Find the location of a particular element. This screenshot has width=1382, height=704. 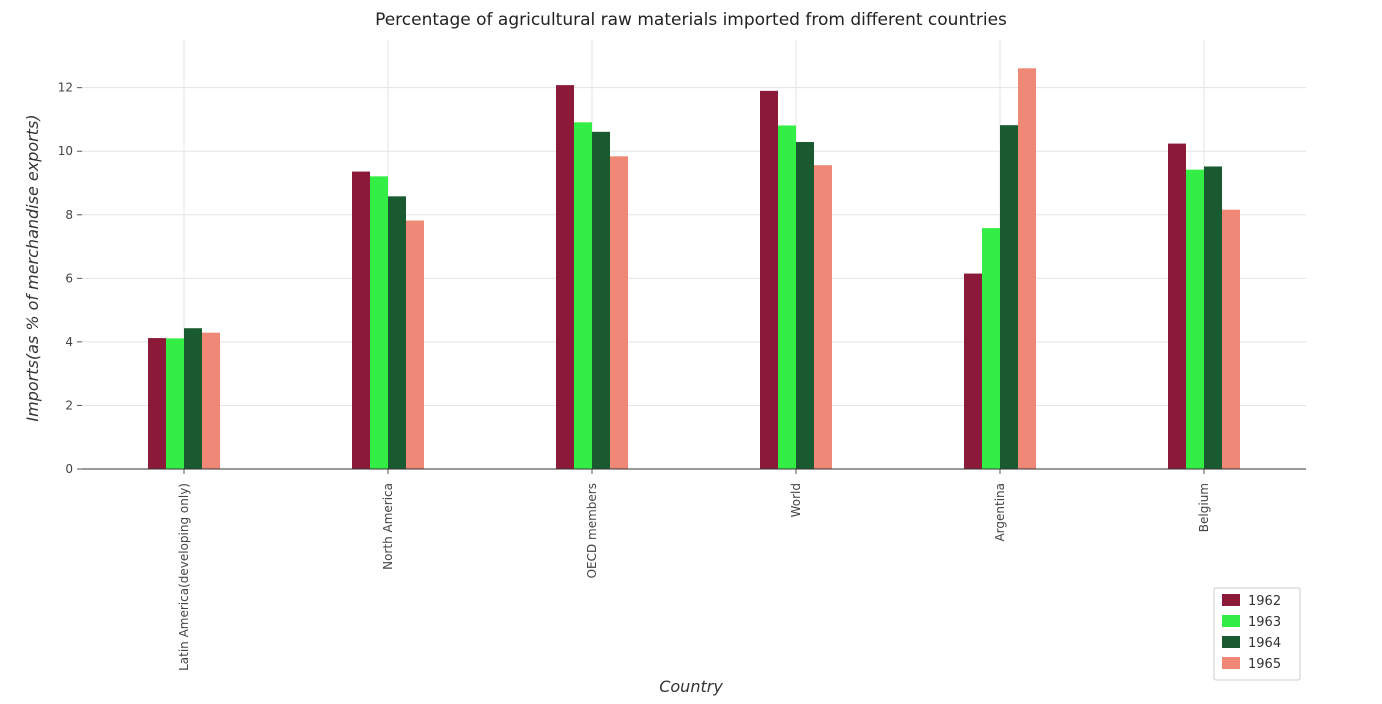

y-tick-label: 0 is located at coordinates (69, 469).